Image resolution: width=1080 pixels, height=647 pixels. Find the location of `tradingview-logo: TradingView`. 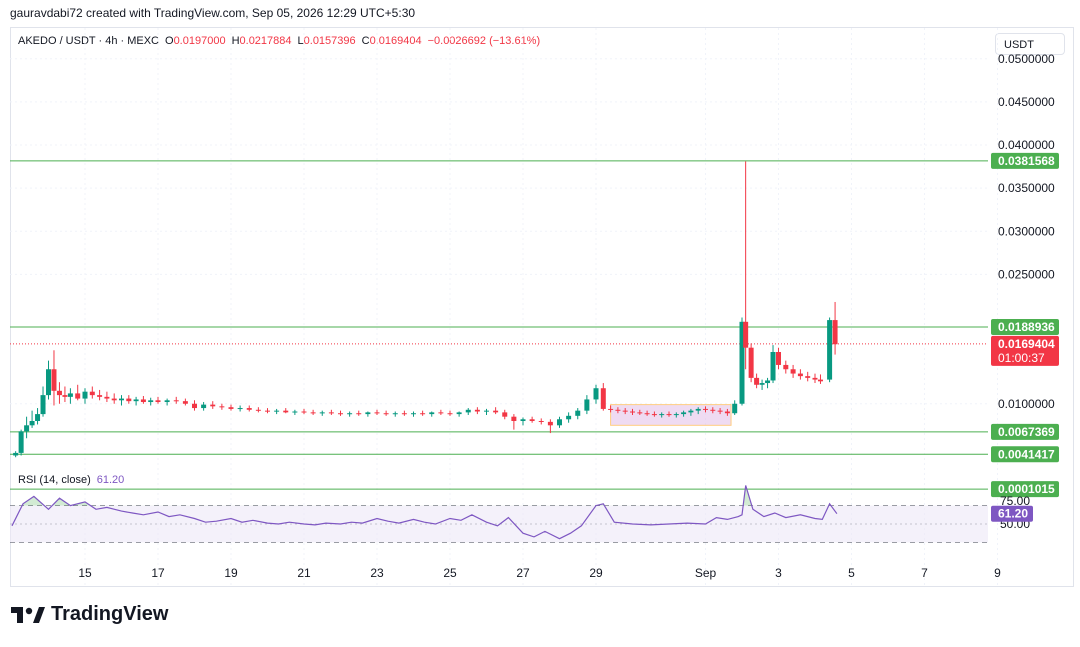

tradingview-logo: TradingView is located at coordinates (89, 614).